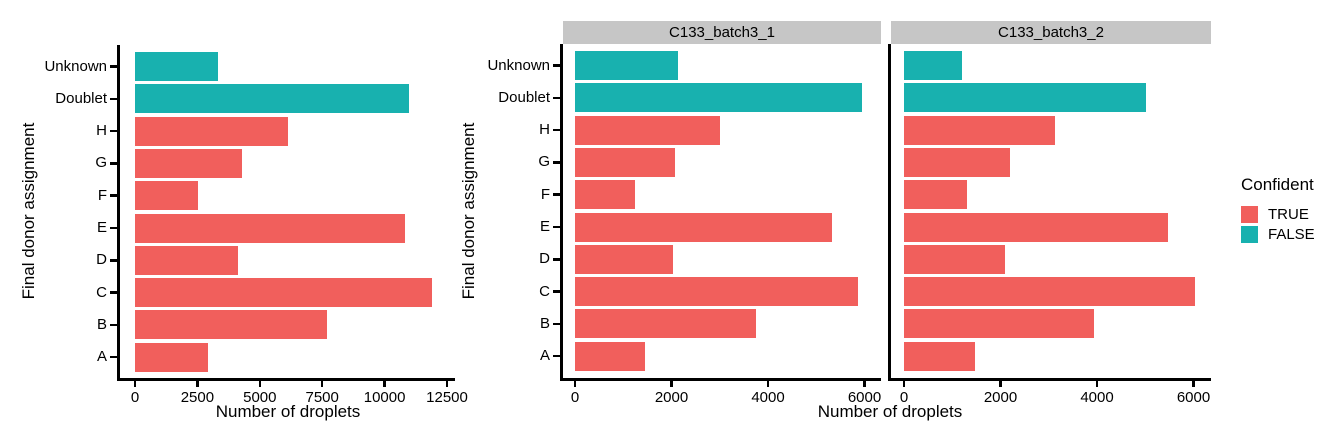  What do you see at coordinates (704, 227) in the screenshot?
I see `bar-c133-batch3-1-e` at bounding box center [704, 227].